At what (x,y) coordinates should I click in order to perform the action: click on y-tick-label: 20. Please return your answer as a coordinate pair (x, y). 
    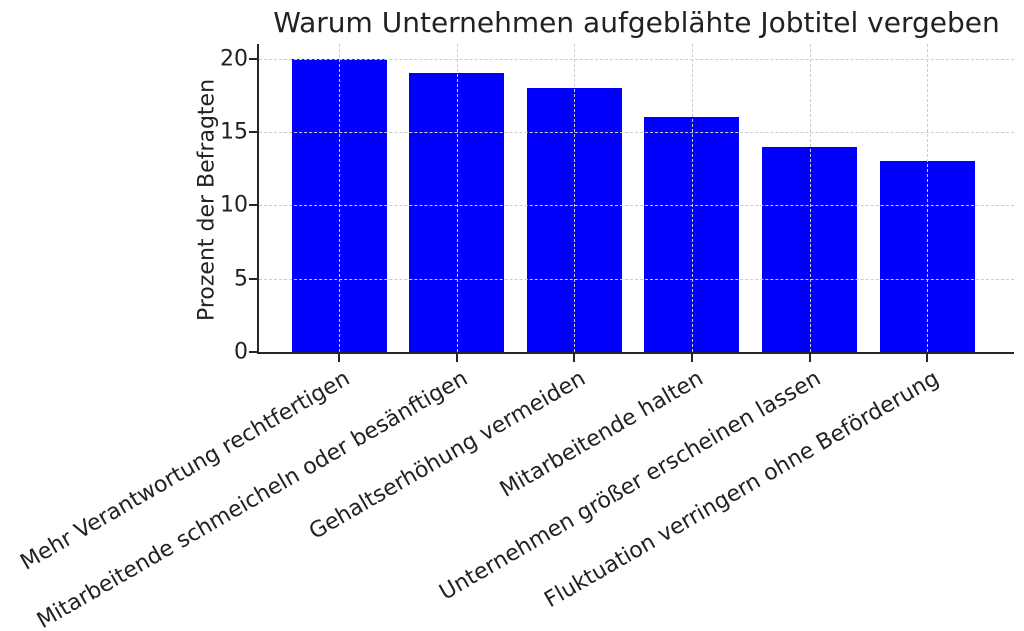
    Looking at the image, I should click on (234, 59).